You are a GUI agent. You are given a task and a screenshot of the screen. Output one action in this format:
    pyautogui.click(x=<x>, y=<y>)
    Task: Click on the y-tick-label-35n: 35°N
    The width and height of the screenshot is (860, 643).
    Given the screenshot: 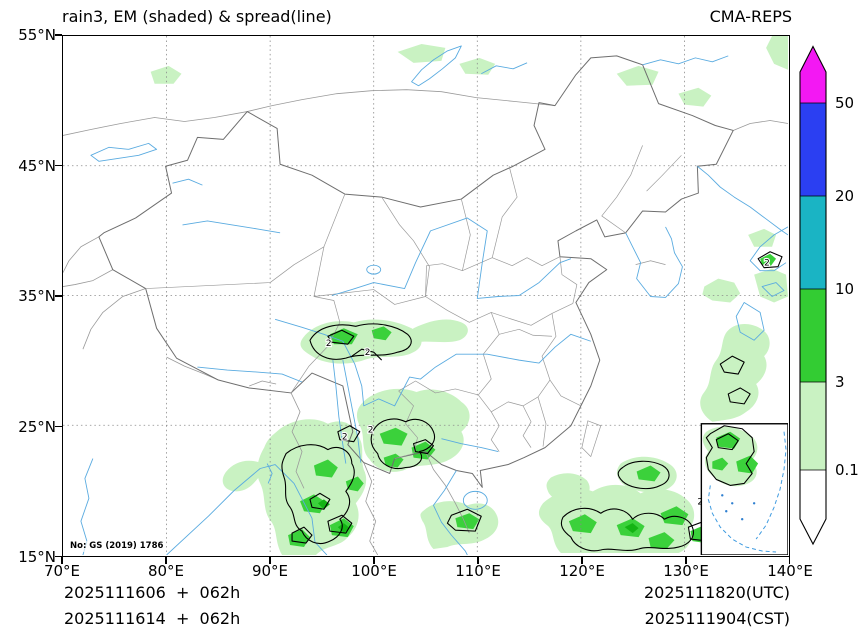 What is the action you would take?
    pyautogui.click(x=37, y=296)
    